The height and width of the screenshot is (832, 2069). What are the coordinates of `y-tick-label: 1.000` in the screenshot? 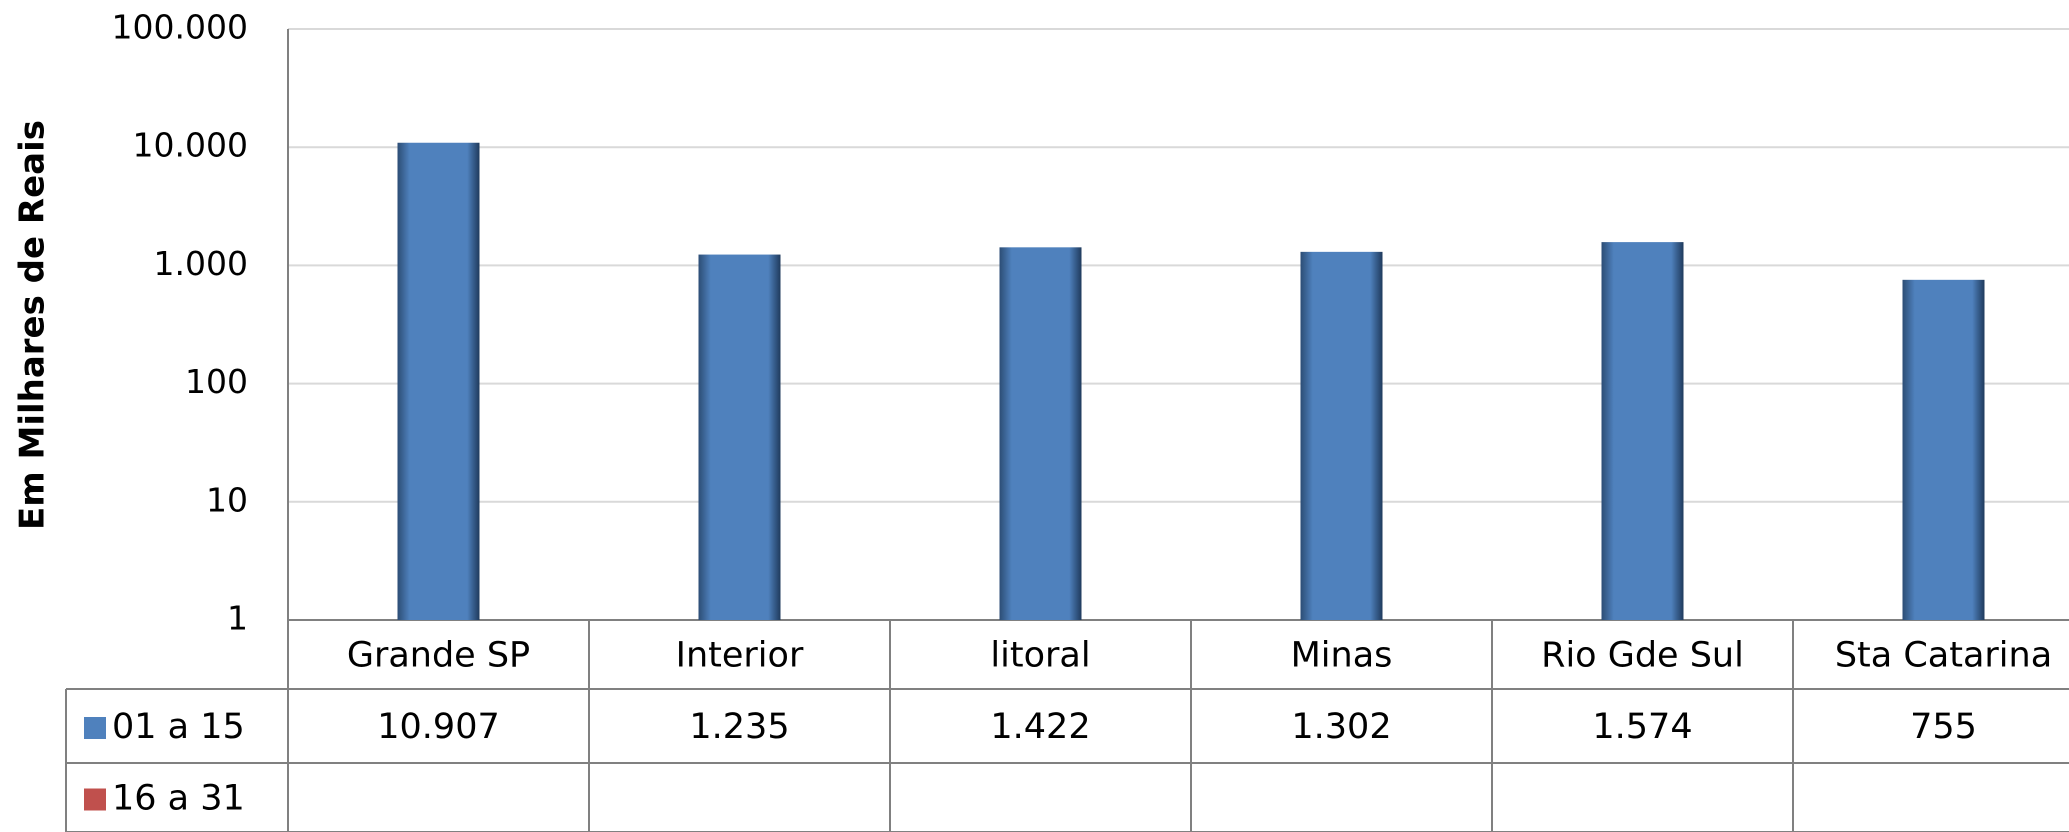 It's located at (201, 263).